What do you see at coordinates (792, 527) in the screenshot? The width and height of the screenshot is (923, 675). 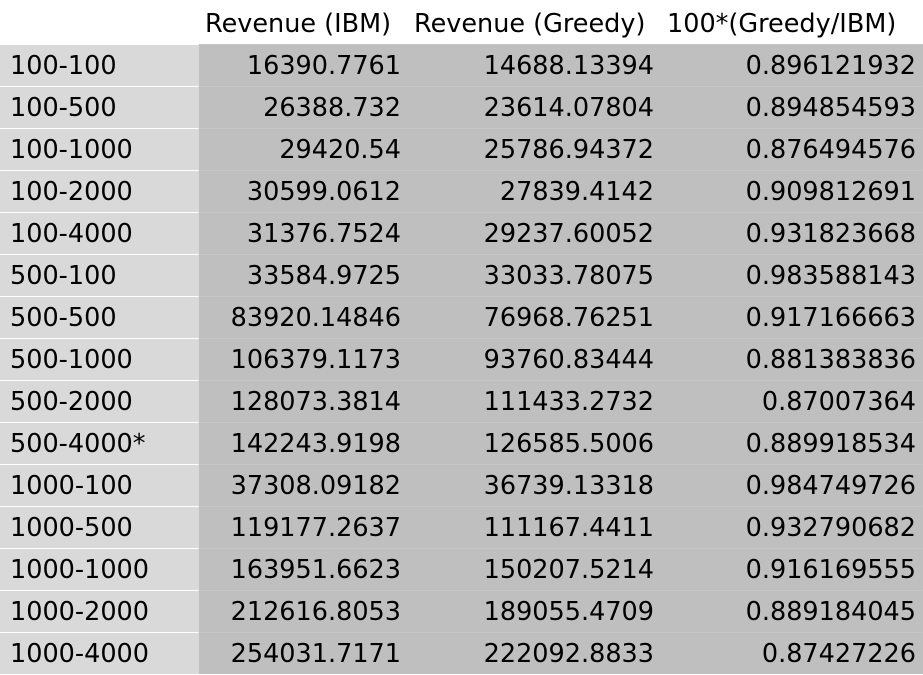 I see `ratio-cell: 0.932790682` at bounding box center [792, 527].